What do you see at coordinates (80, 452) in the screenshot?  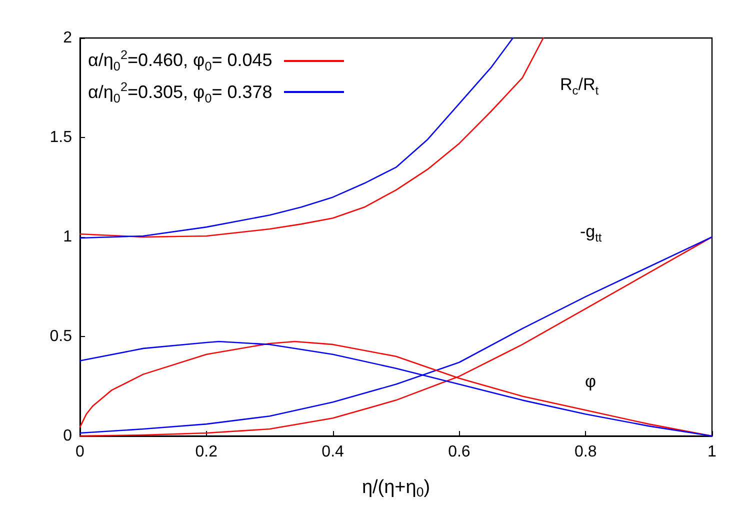 I see `x-tick-label: 0` at bounding box center [80, 452].